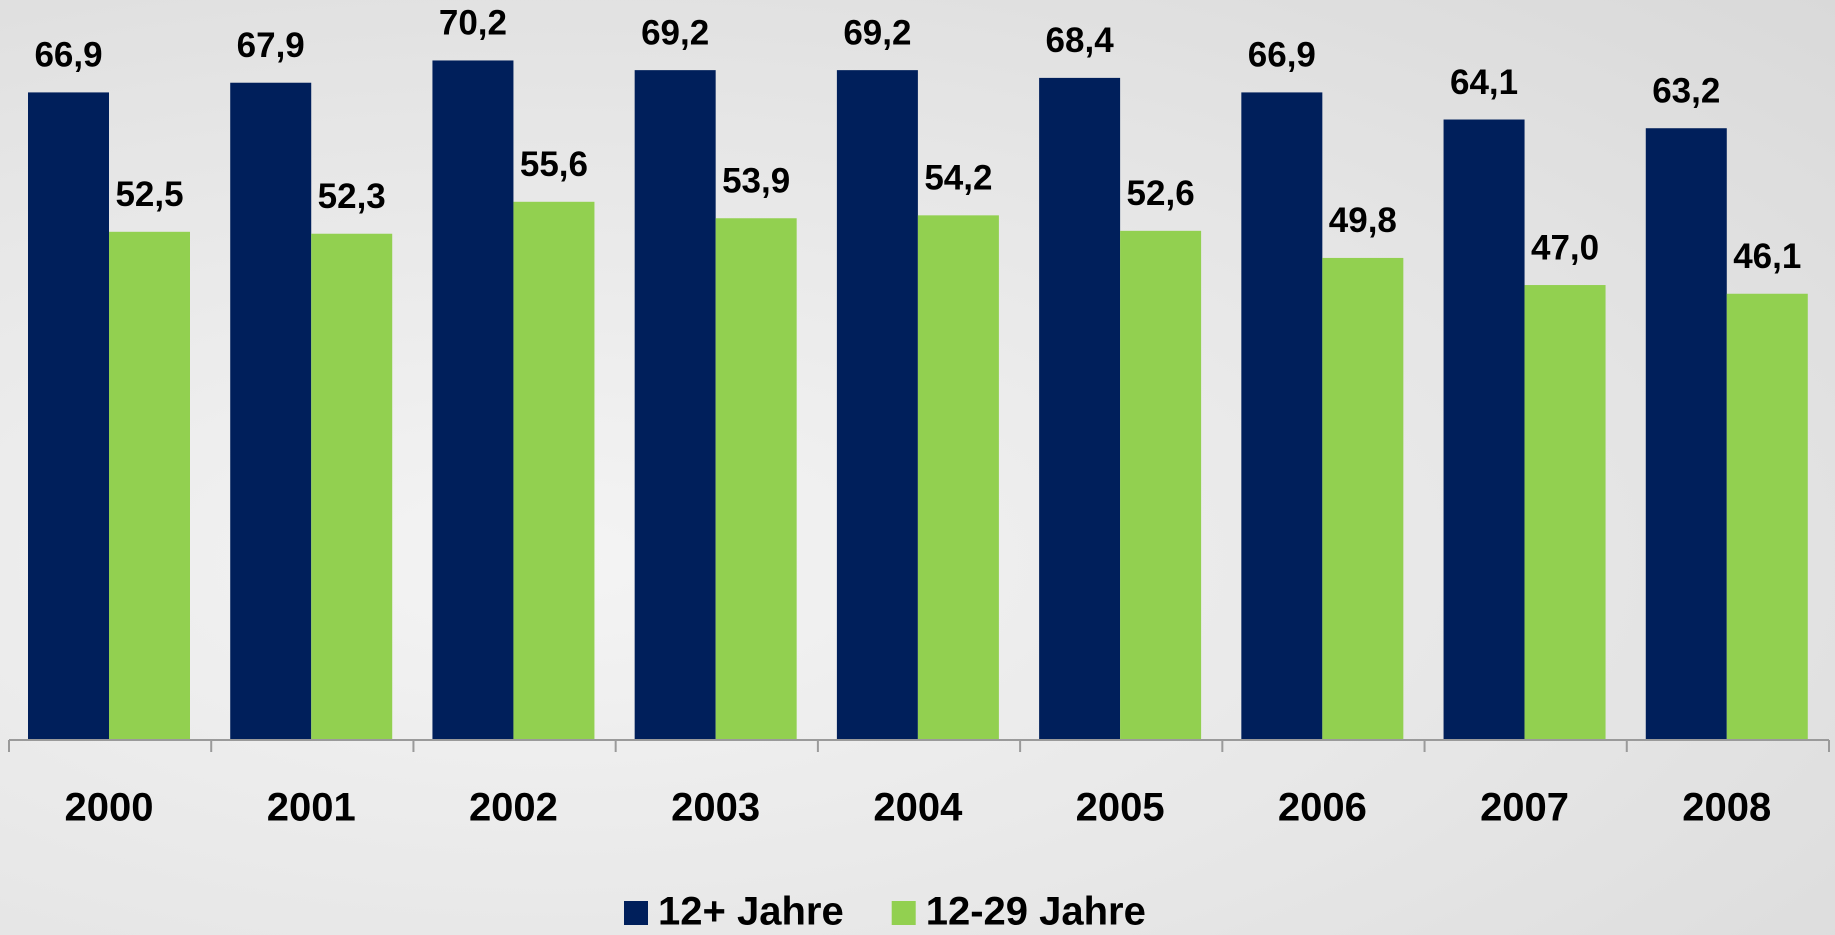 Image resolution: width=1835 pixels, height=935 pixels. I want to click on legend-label: 12-29 Jahre, so click(1036, 912).